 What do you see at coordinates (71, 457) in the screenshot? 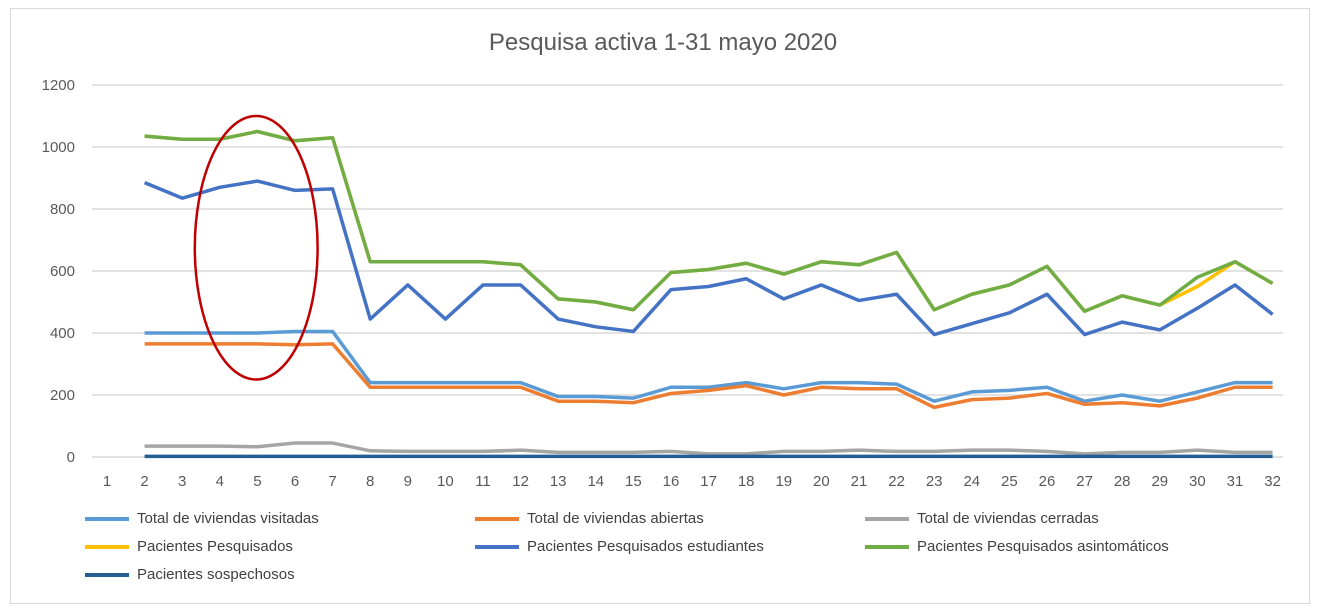
I see `y-tick-label: 0` at bounding box center [71, 457].